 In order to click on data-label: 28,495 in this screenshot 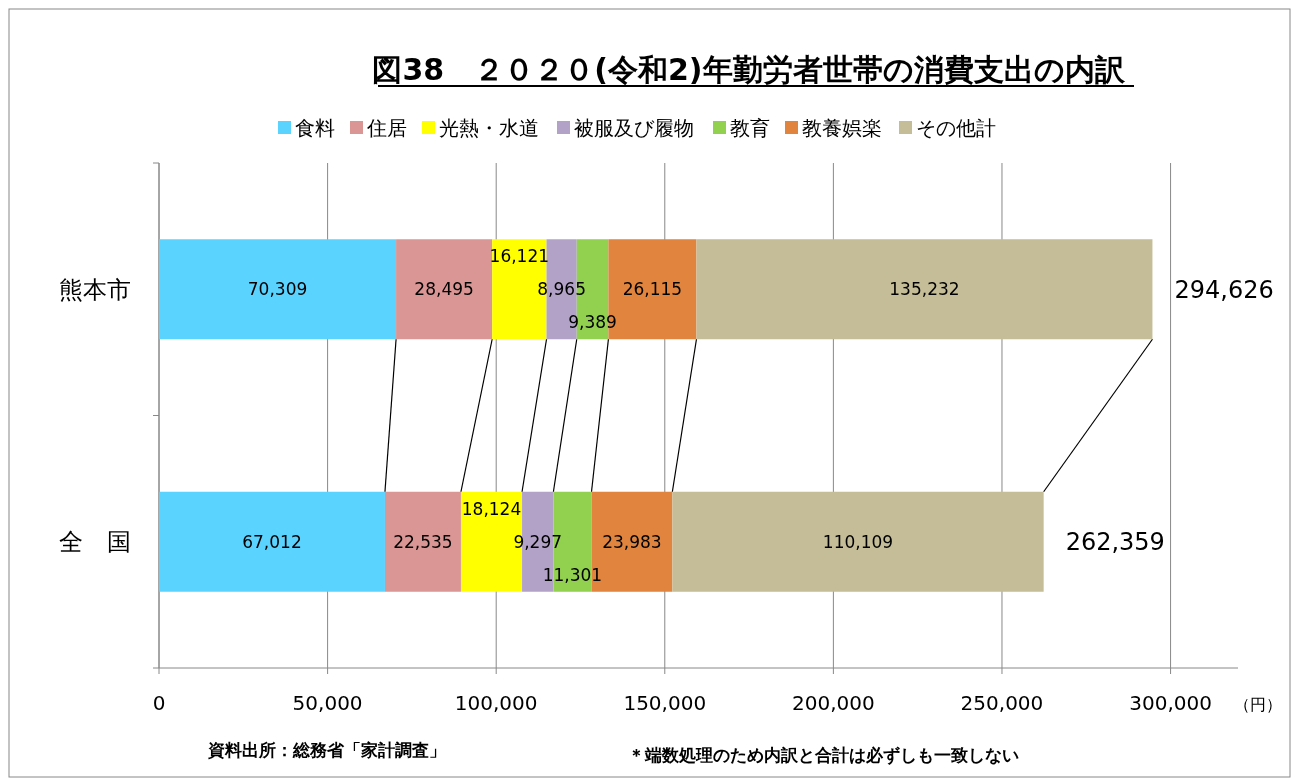, I will do `click(444, 289)`.